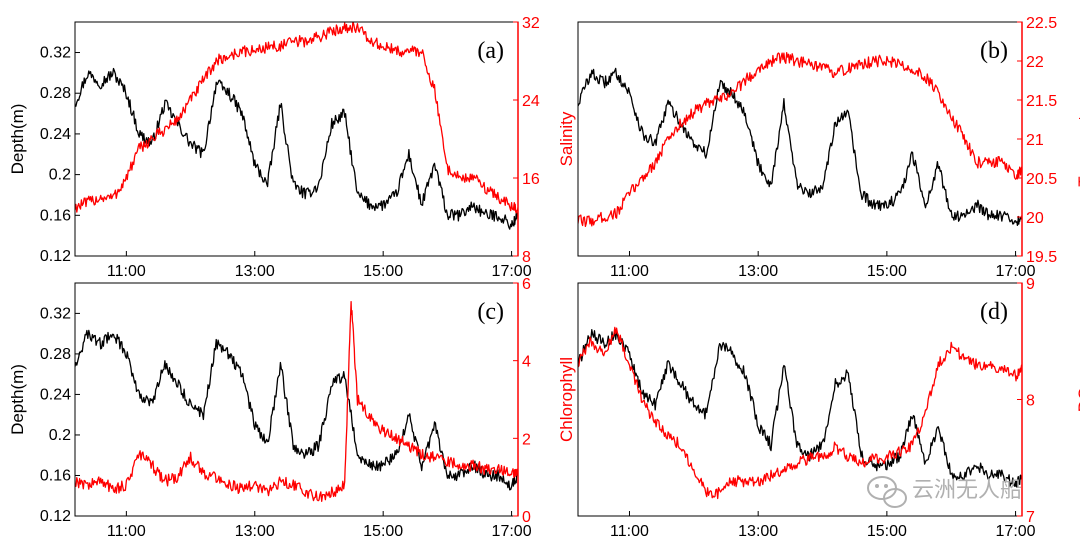  Describe the element at coordinates (1041, 101) in the screenshot. I see `y2-tick-label: 21.5` at that location.